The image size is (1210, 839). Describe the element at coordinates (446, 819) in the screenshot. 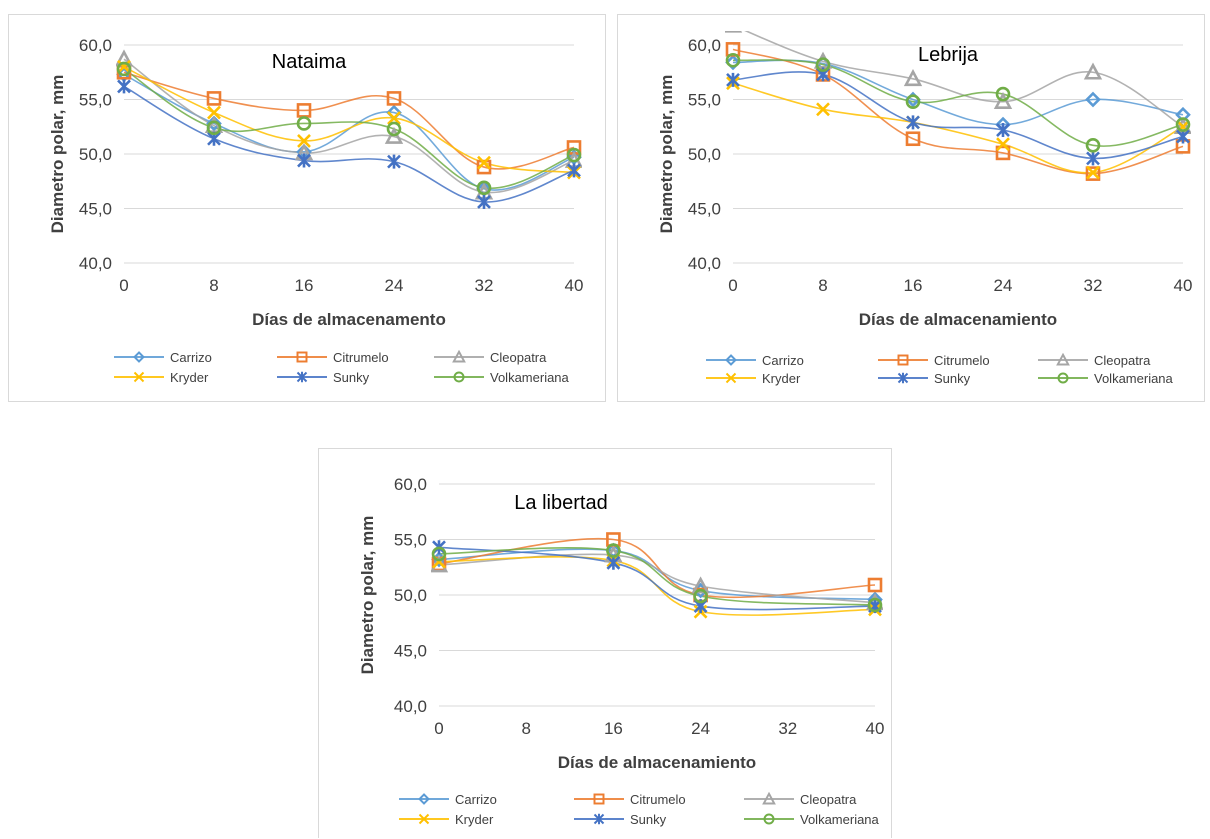

I see `legend-item-kryder: Kryder` at that location.